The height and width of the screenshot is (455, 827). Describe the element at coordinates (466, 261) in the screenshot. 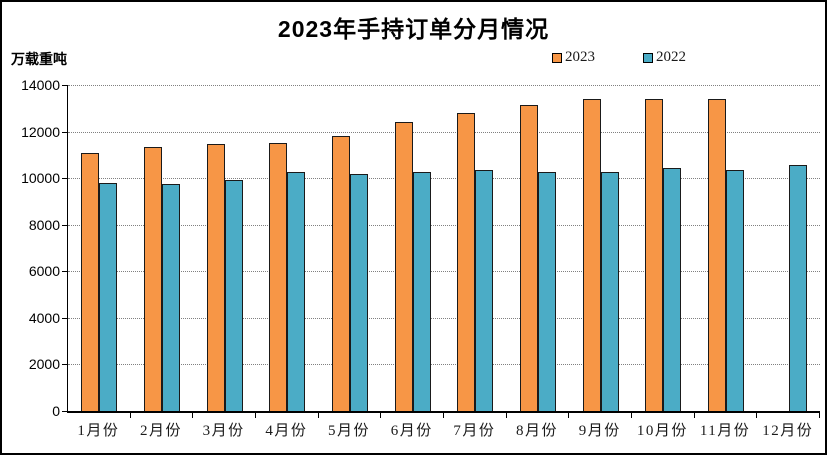

I see `bar-2023-7月份` at that location.